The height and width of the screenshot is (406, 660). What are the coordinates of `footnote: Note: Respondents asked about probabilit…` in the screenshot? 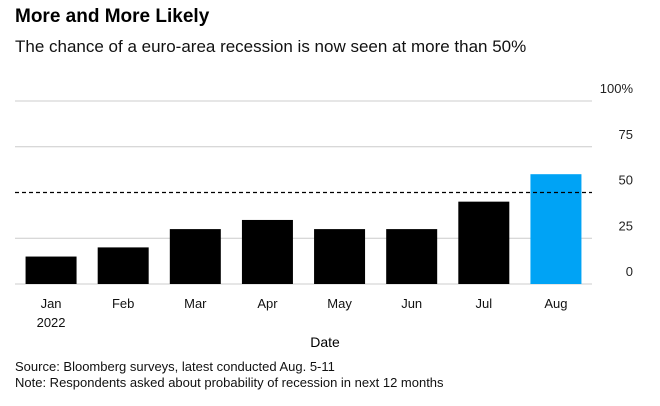 It's located at (229, 382).